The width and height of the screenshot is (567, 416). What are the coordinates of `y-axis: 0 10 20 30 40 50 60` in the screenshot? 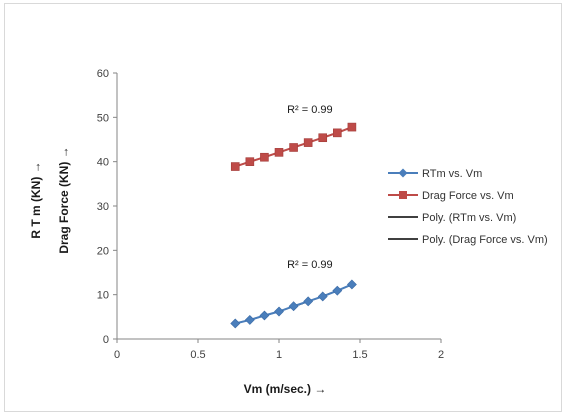 It's located at (107, 207).